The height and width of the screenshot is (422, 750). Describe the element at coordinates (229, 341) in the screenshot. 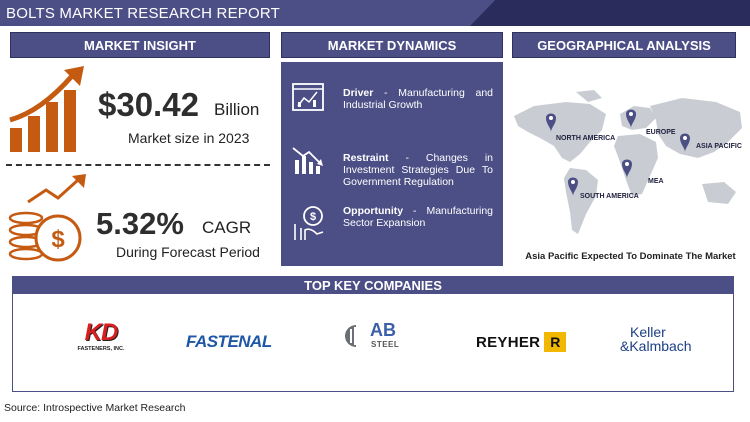

I see `fastenal-logo: FASTENAL` at that location.